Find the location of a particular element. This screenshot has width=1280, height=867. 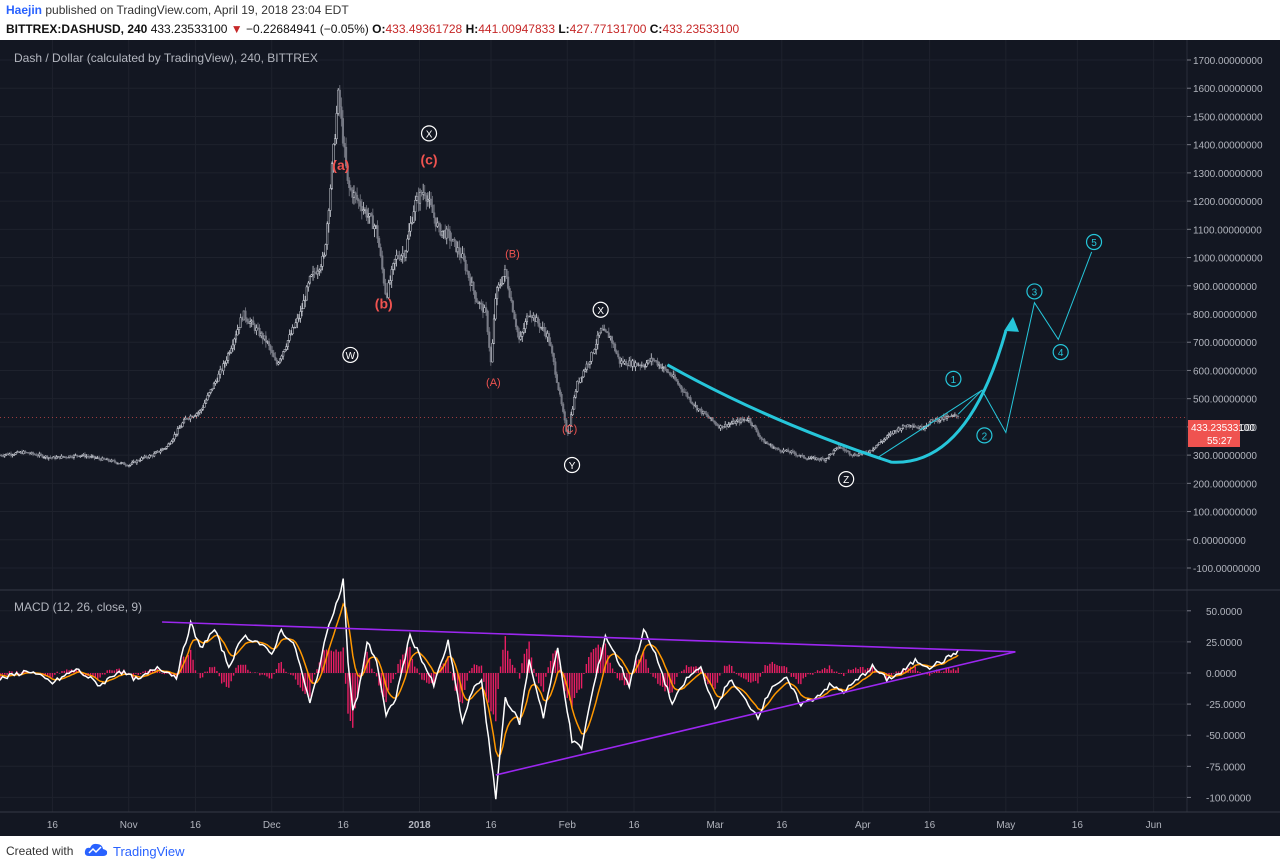

tradingview-link: TradingView is located at coordinates (149, 851).